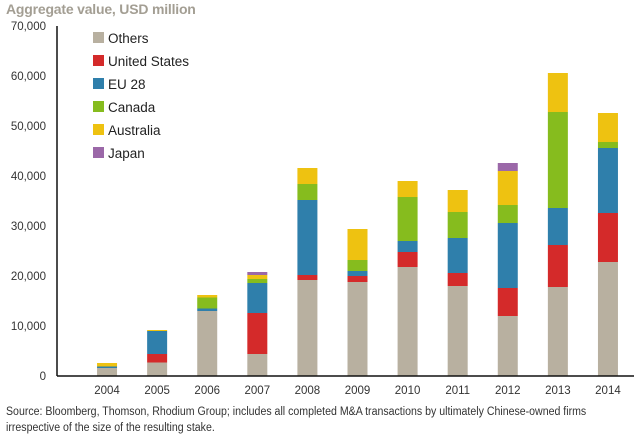 Image resolution: width=640 pixels, height=445 pixels. I want to click on bar-stack-2010, so click(407, 278).